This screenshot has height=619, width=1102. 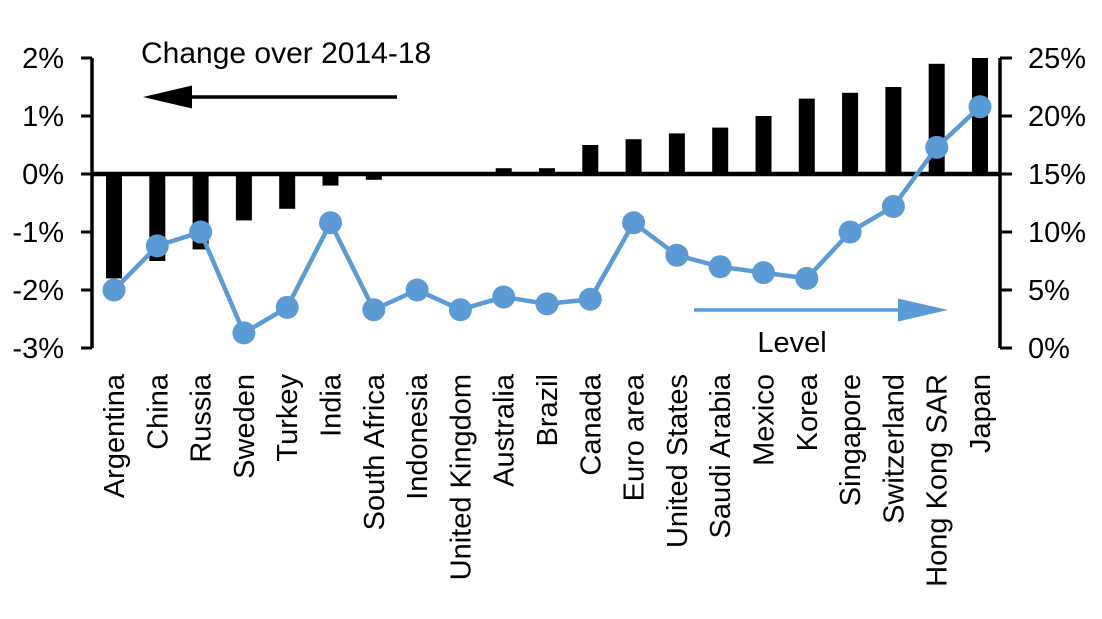 What do you see at coordinates (894, 449) in the screenshot?
I see `category-label: Switzerland` at bounding box center [894, 449].